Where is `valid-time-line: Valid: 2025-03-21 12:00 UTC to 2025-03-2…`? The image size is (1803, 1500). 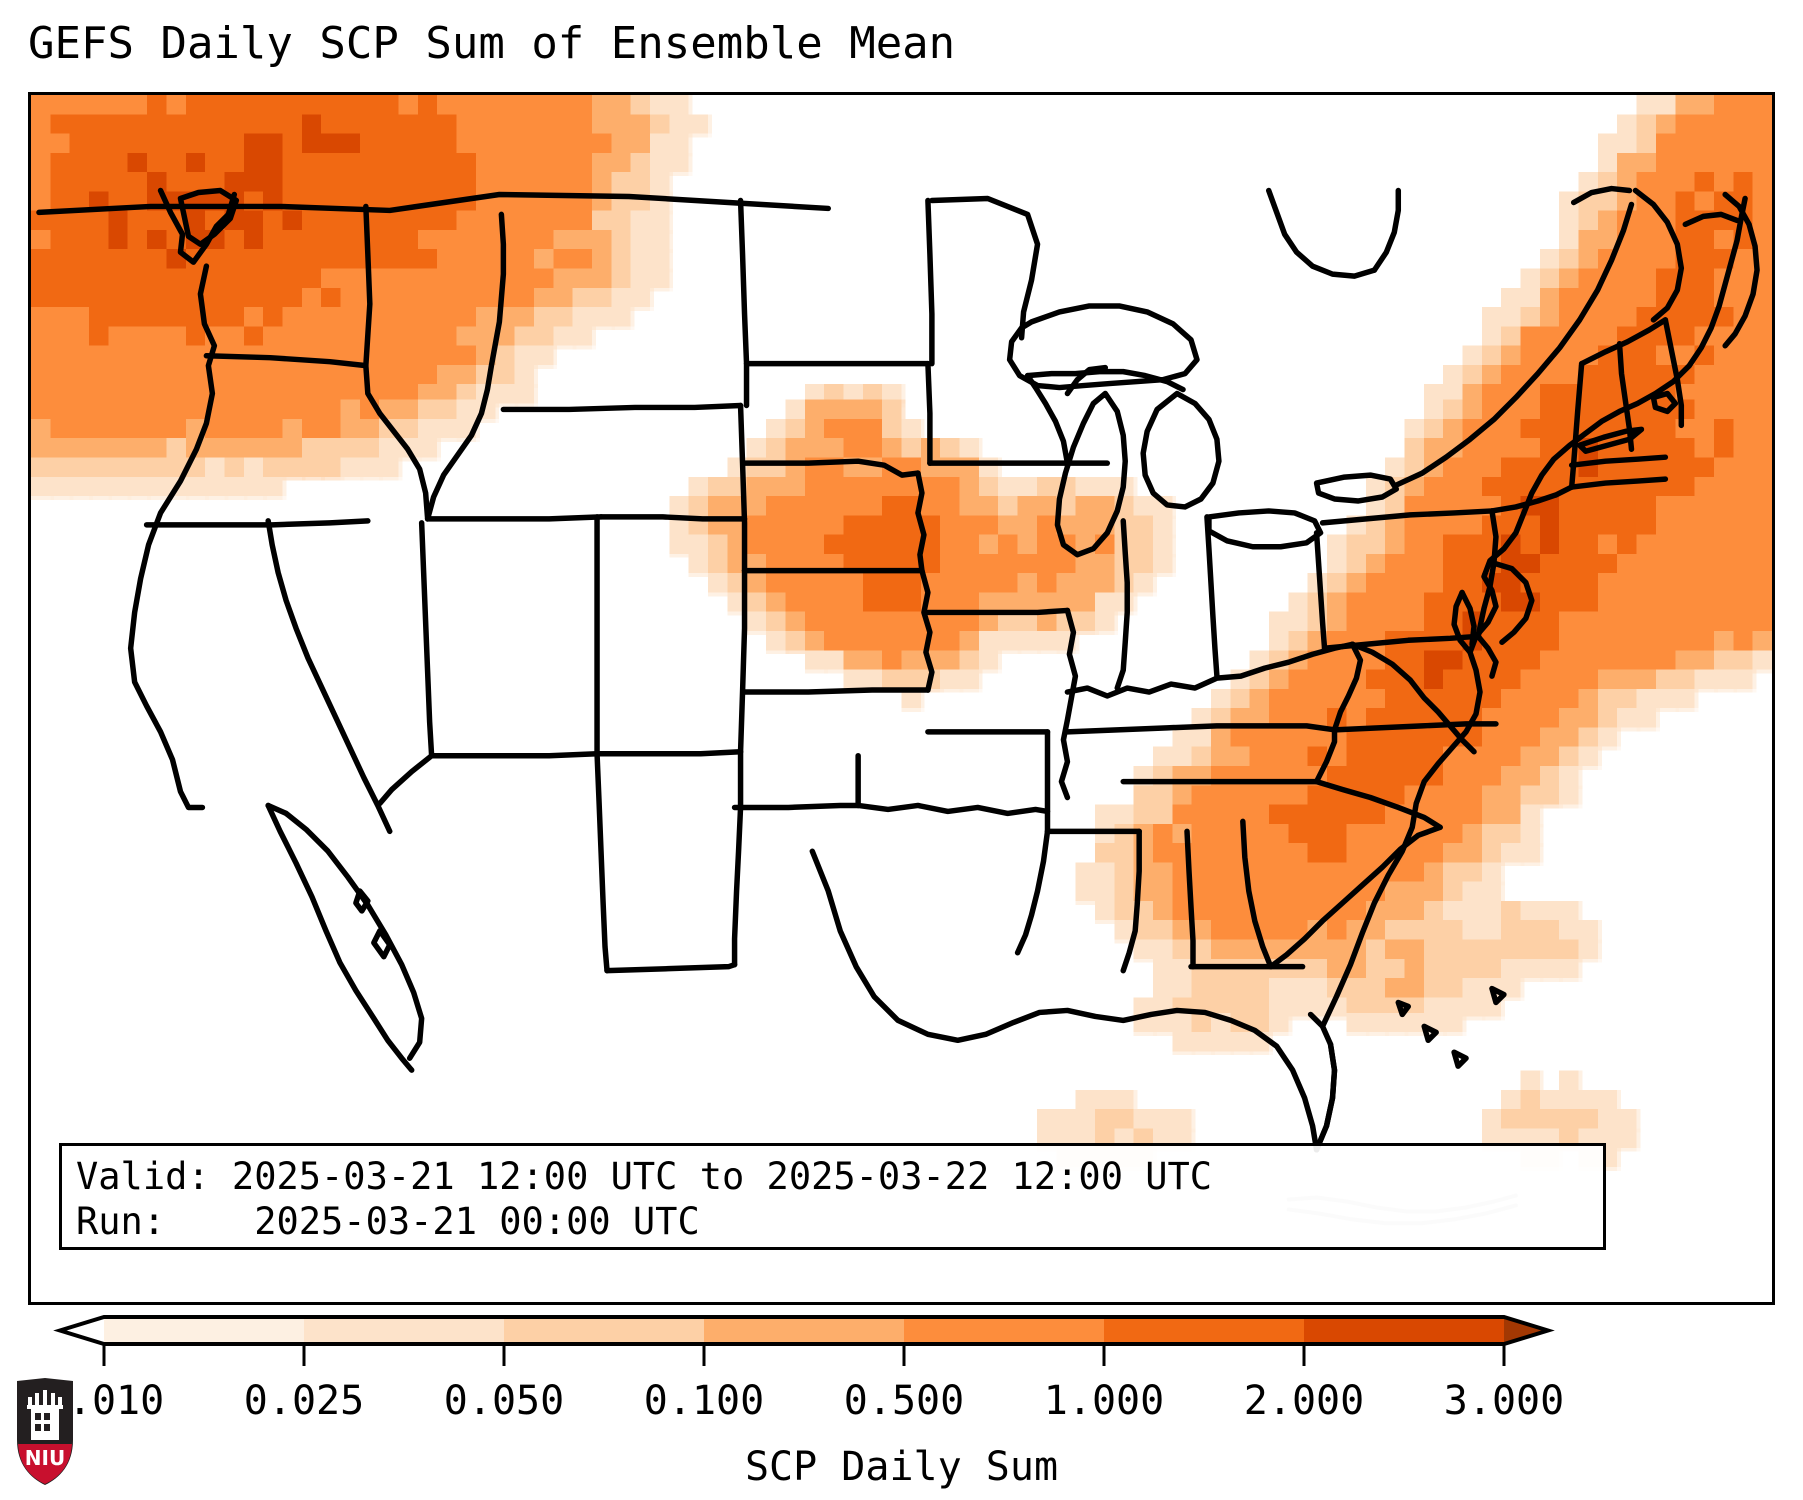
valid-time-line: Valid: 2025-03-21 12:00 UTC to 2025-03-2… is located at coordinates (644, 1176).